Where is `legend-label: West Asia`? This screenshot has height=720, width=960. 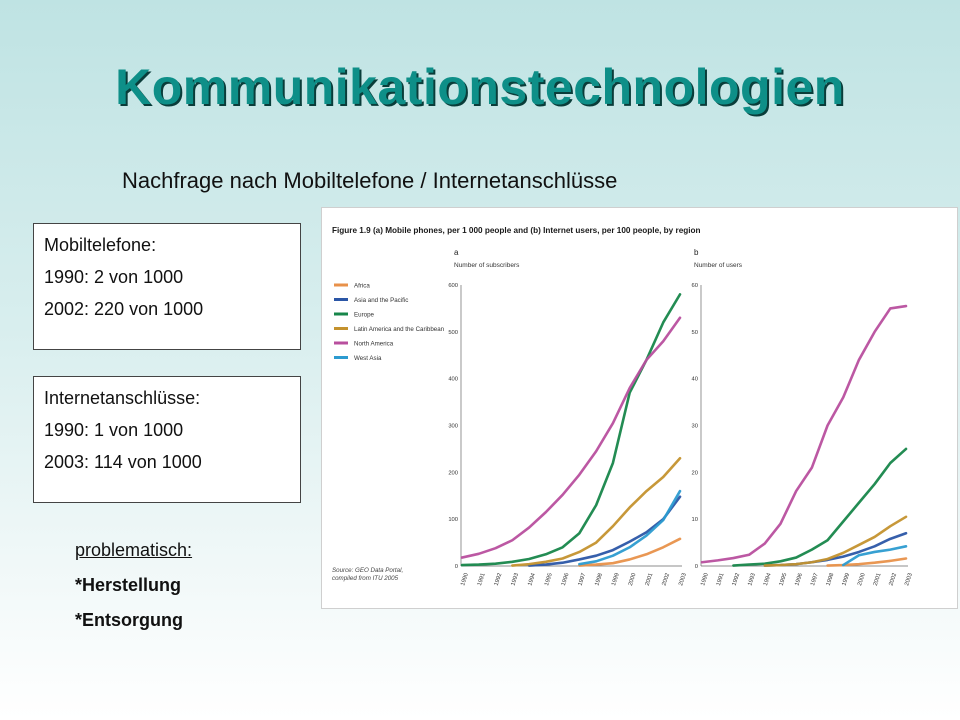 legend-label: West Asia is located at coordinates (368, 358).